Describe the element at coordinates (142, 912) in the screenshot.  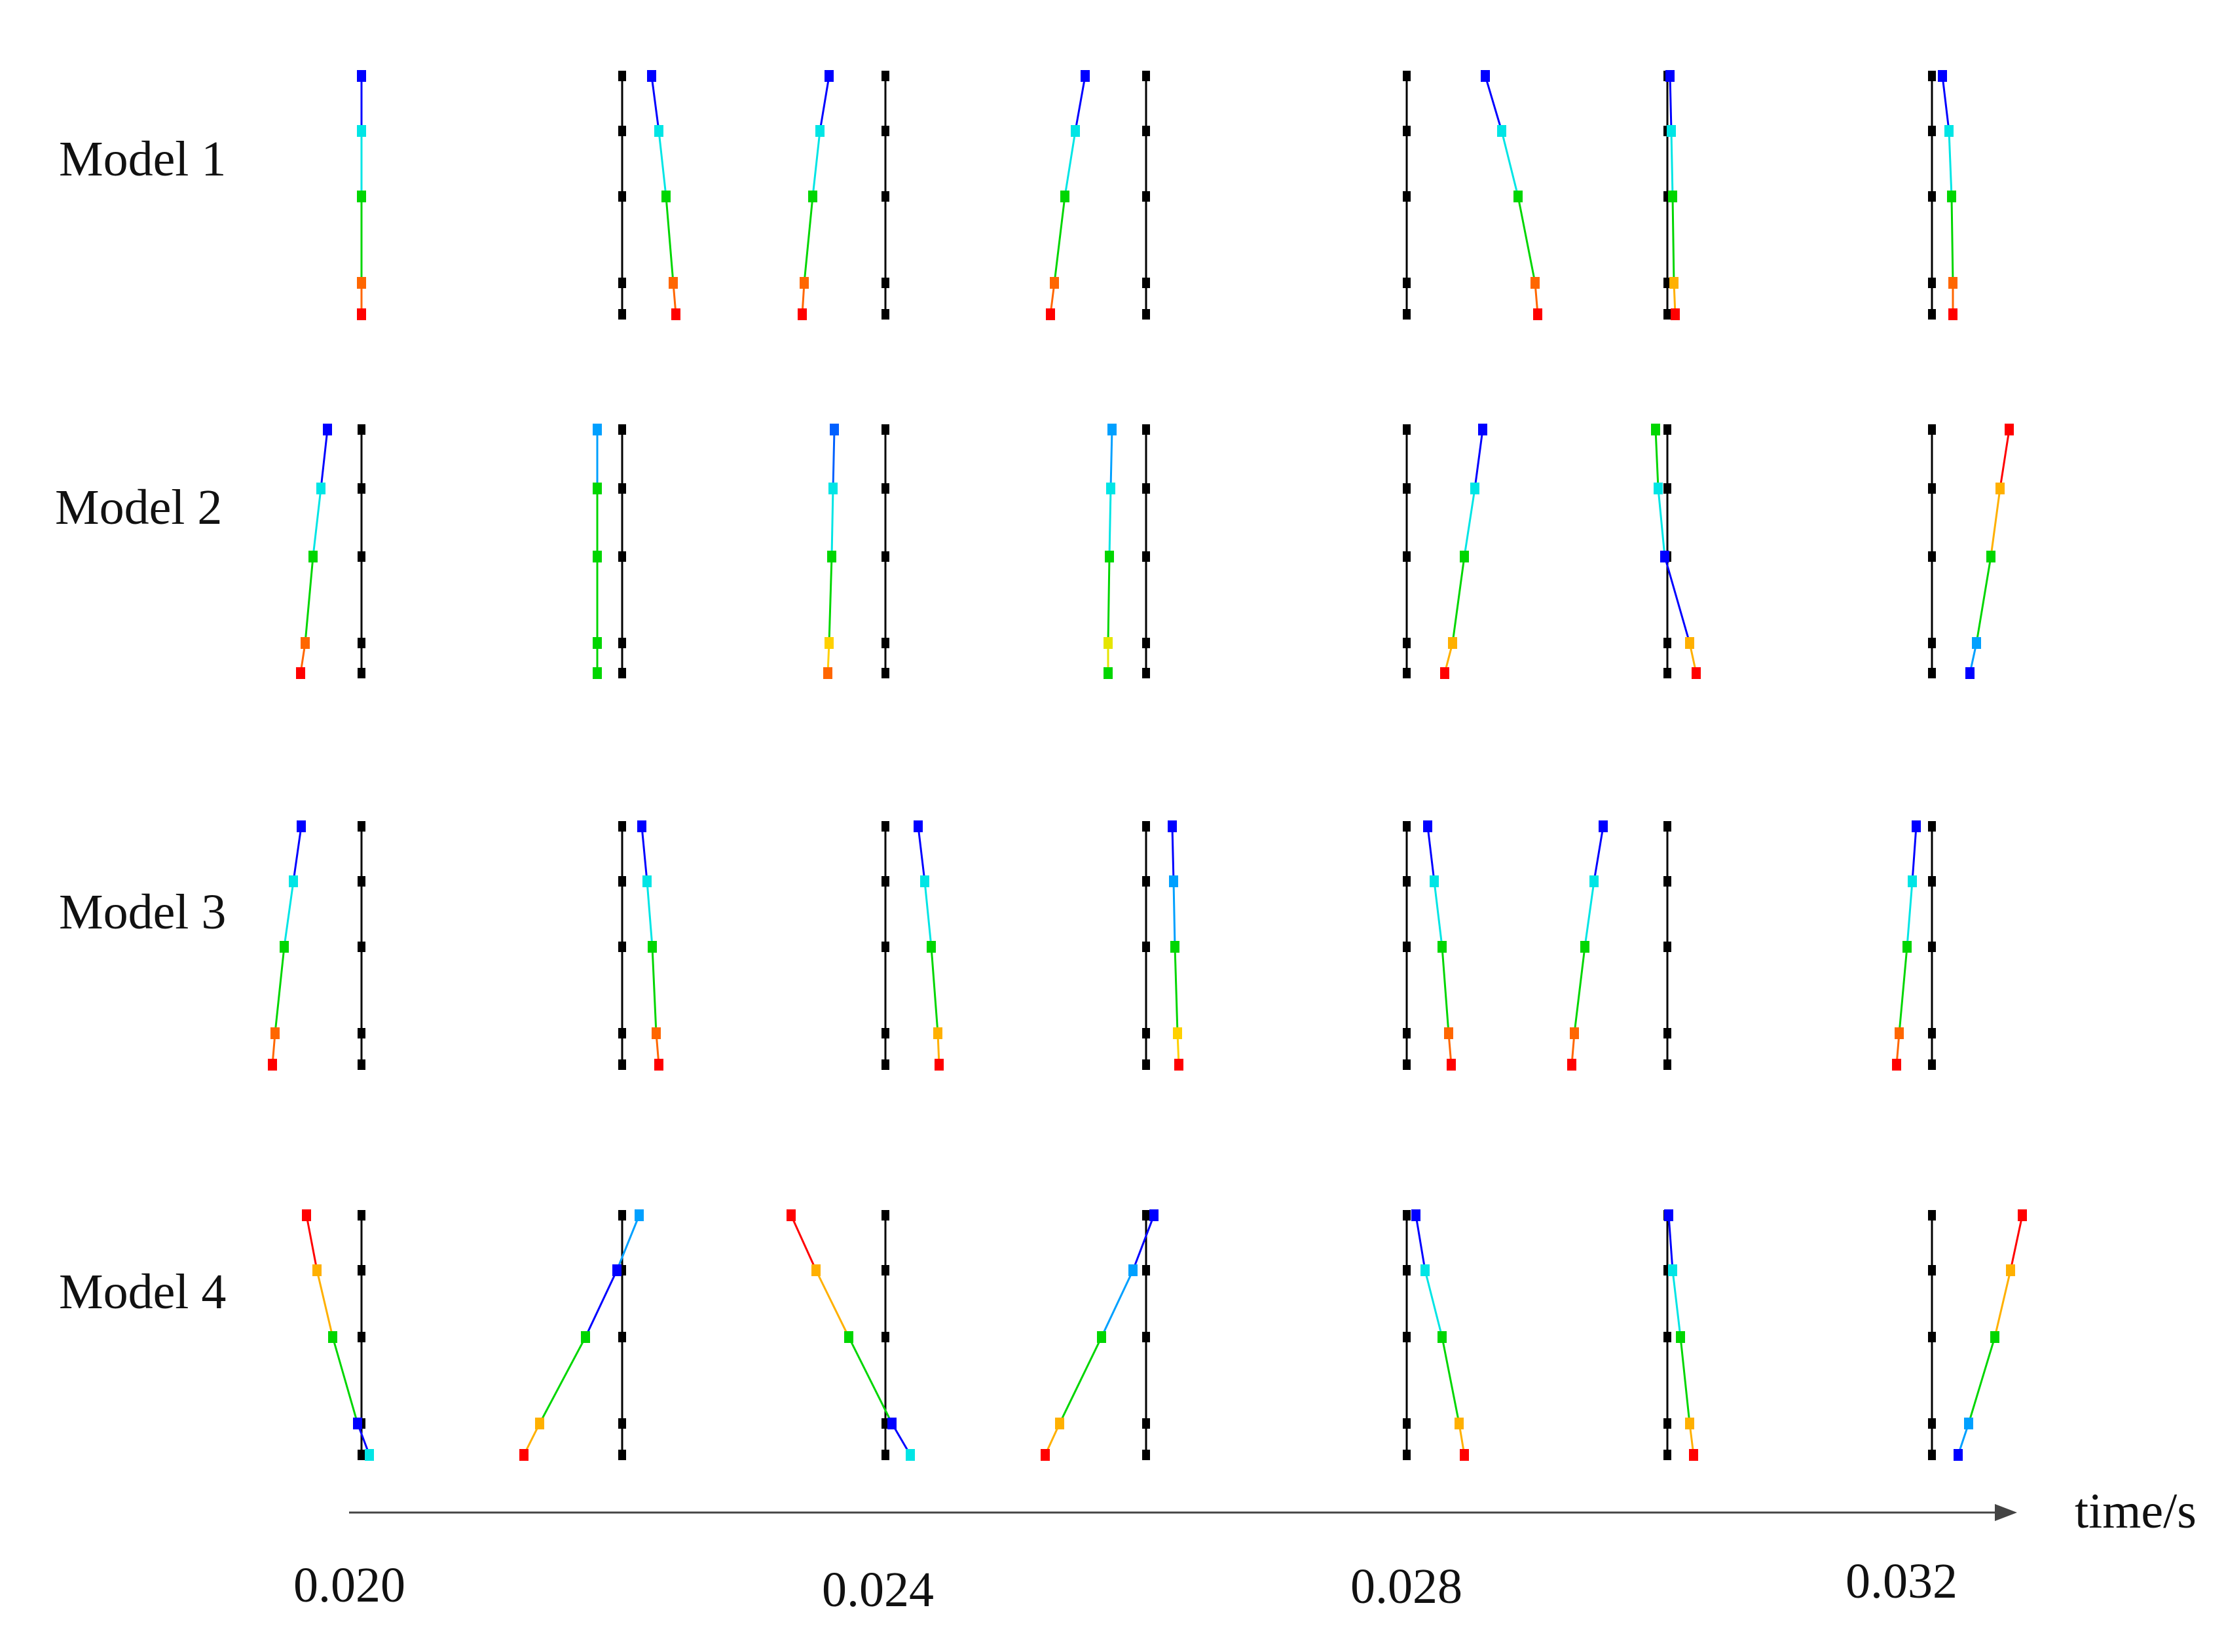
I see `row-label-model-3: Model 3` at that location.